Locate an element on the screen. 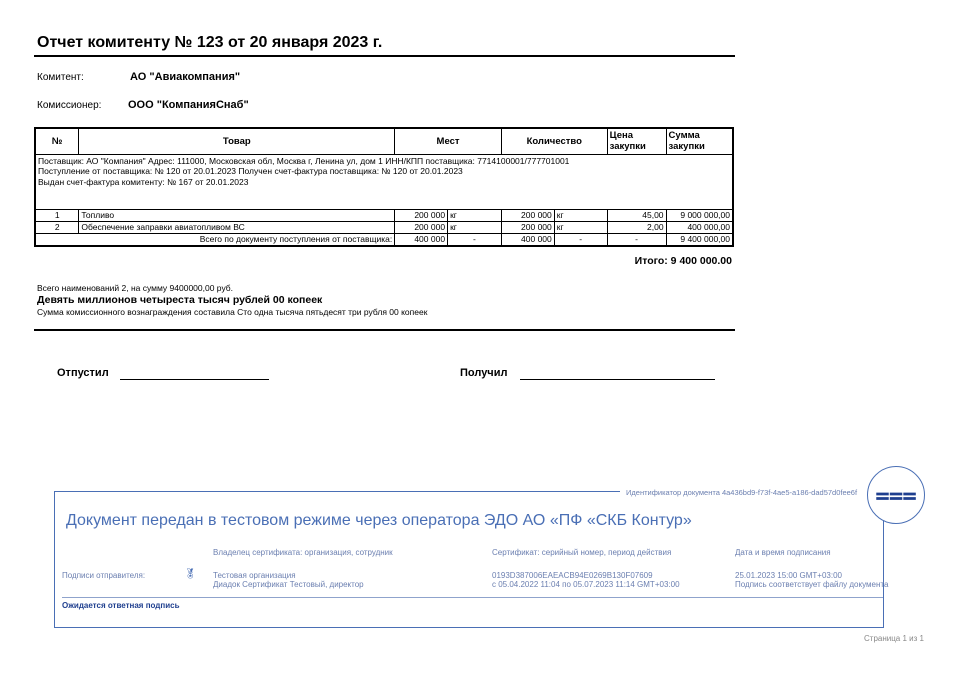  header-price: Цена закупки is located at coordinates (636, 141).